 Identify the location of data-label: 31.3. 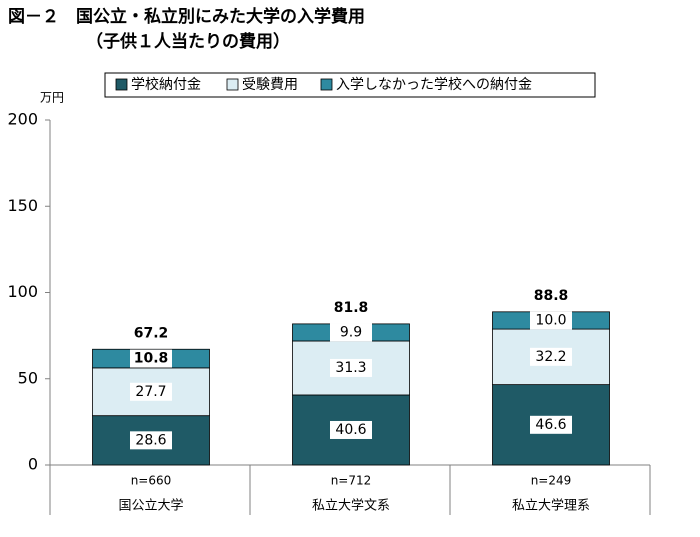
(350, 368).